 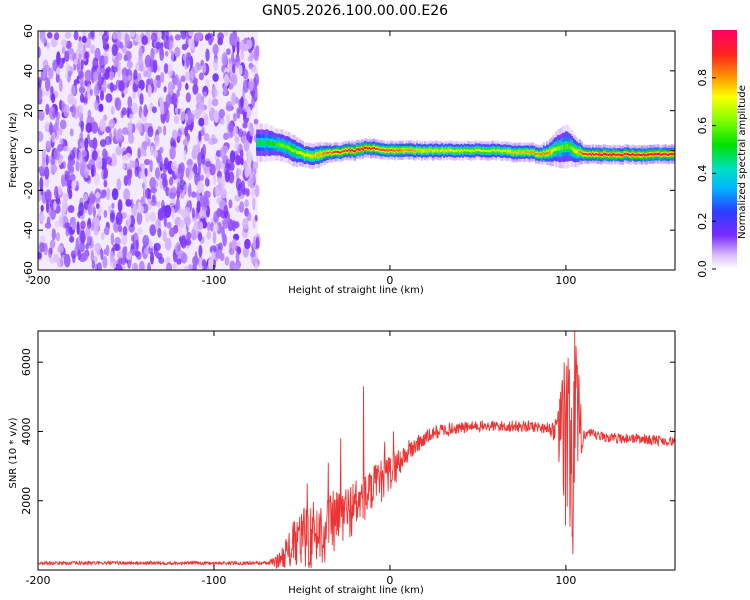 What do you see at coordinates (28, 190) in the screenshot?
I see `y-tick-label: -20` at bounding box center [28, 190].